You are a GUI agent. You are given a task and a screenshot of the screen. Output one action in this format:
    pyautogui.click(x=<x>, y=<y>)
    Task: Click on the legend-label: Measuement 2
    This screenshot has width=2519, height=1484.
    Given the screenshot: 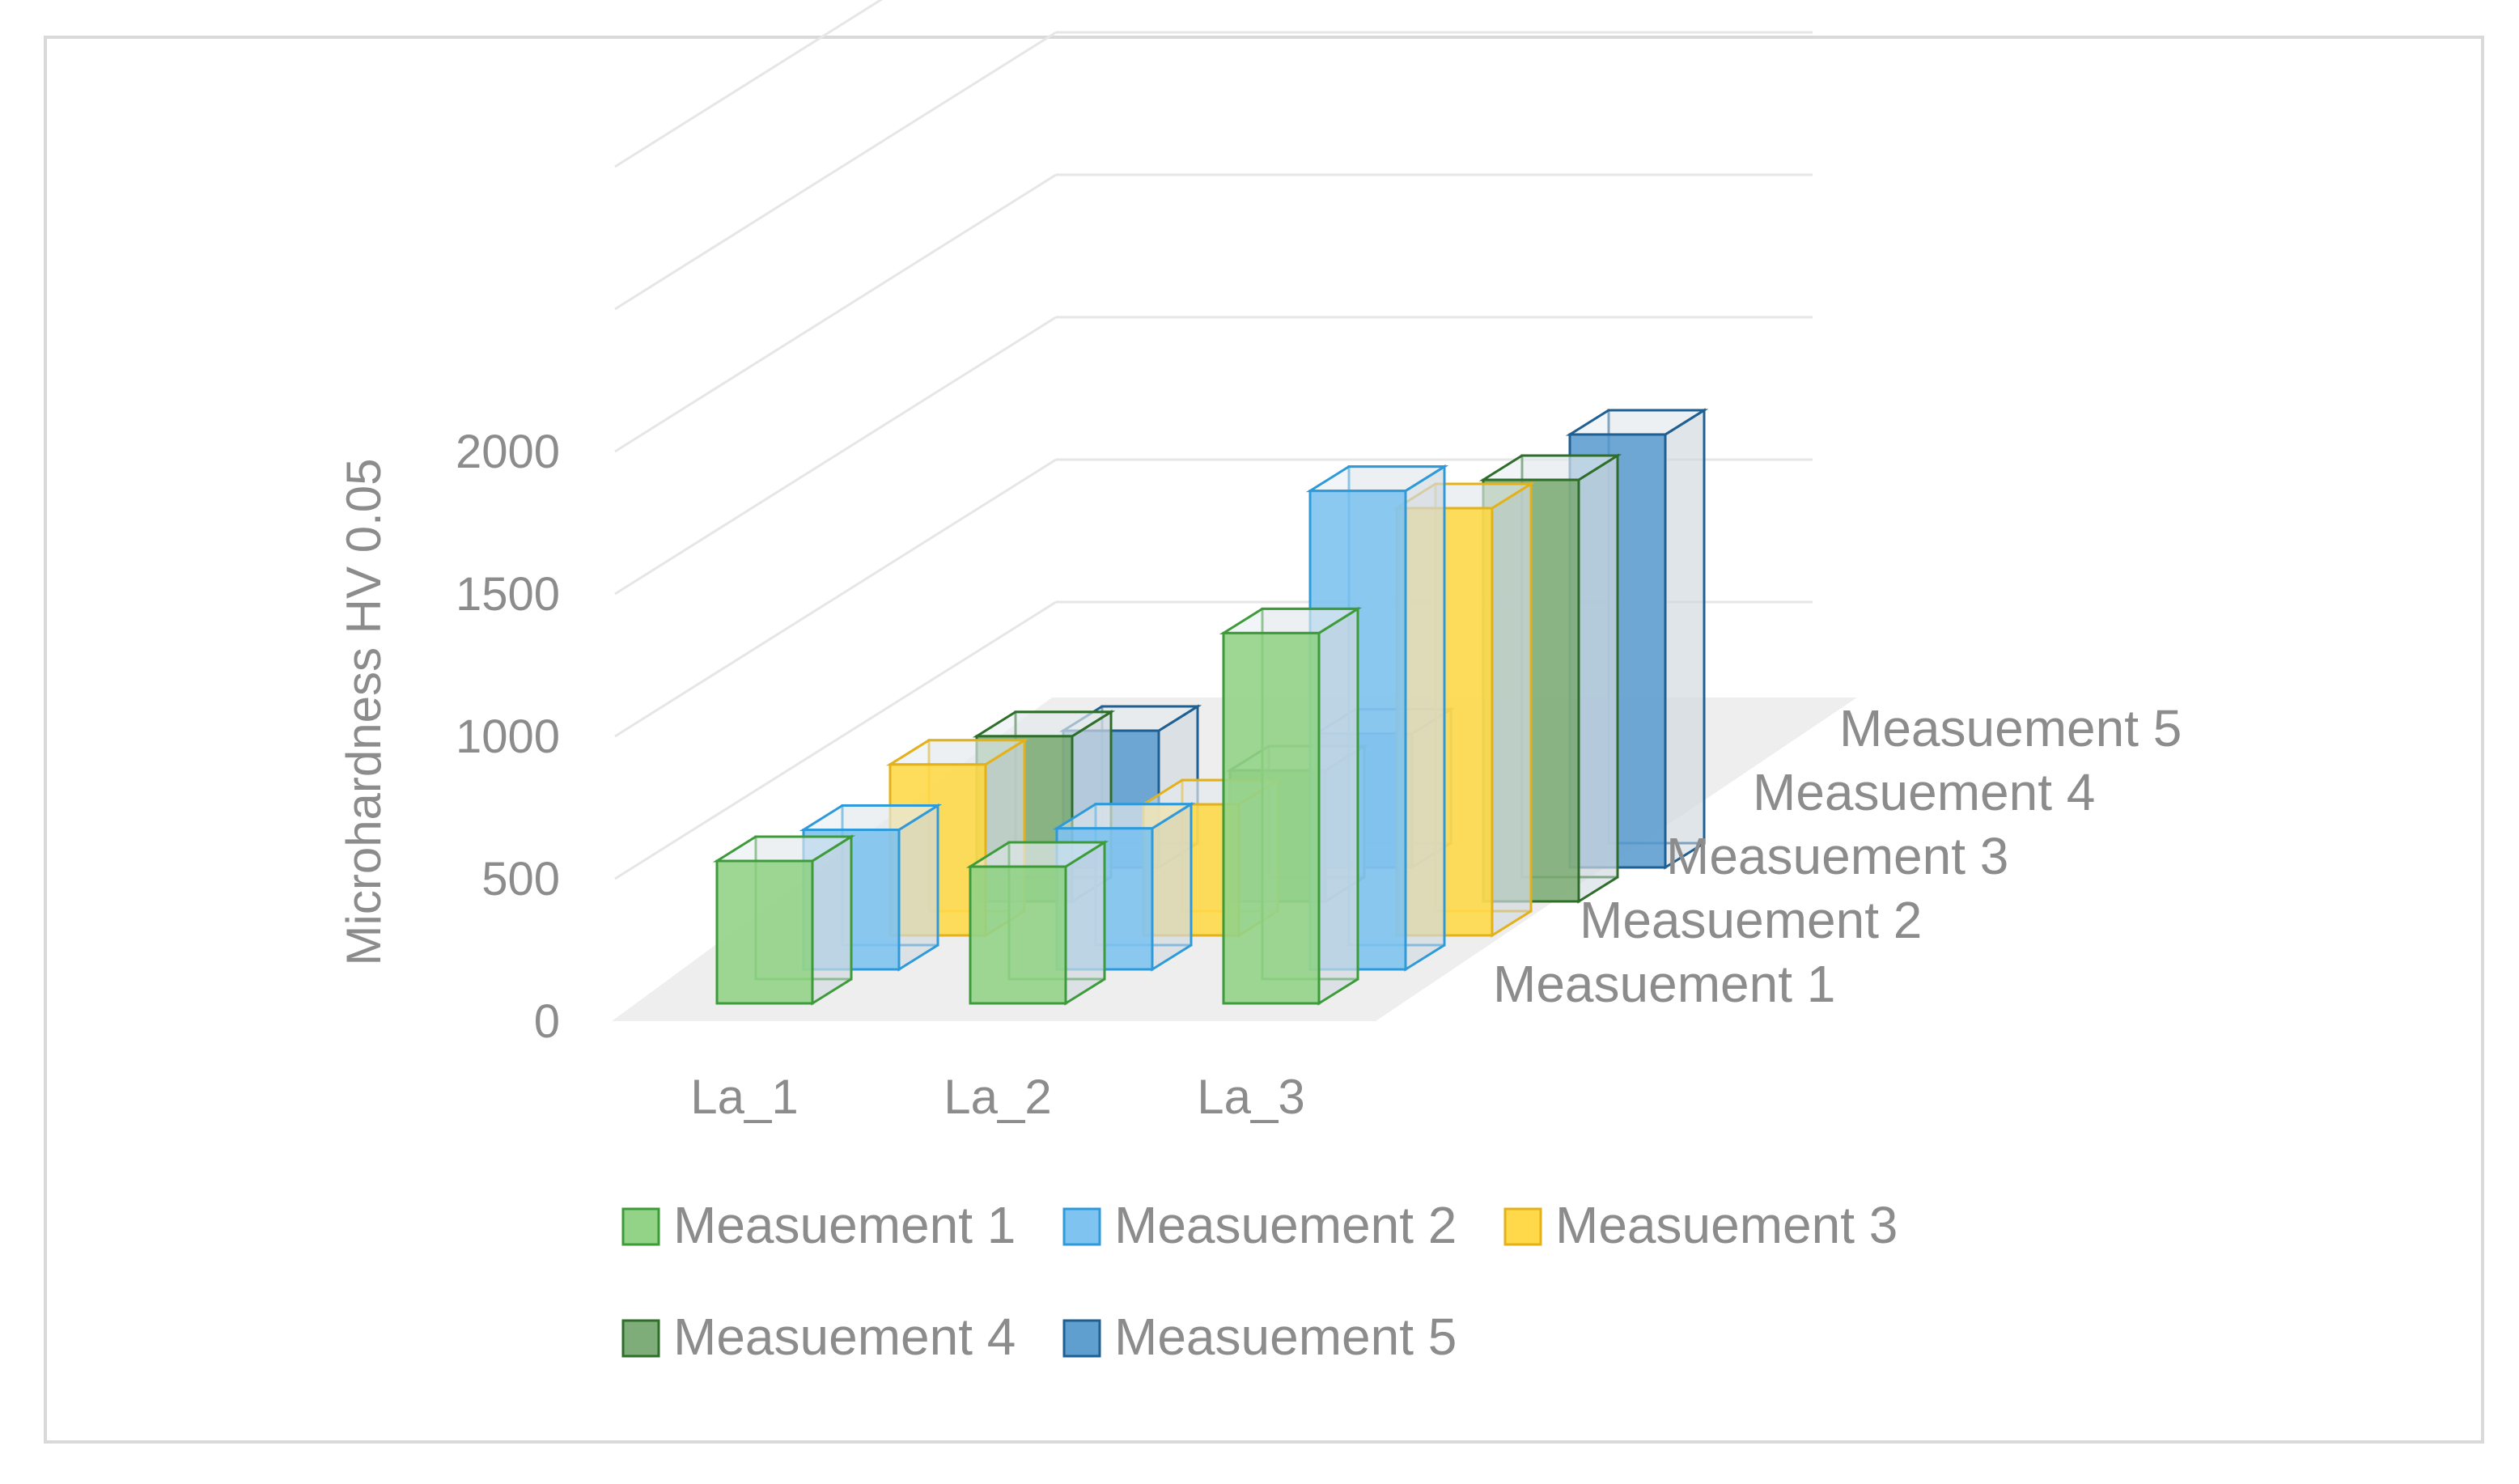 What is the action you would take?
    pyautogui.click(x=1286, y=1225)
    